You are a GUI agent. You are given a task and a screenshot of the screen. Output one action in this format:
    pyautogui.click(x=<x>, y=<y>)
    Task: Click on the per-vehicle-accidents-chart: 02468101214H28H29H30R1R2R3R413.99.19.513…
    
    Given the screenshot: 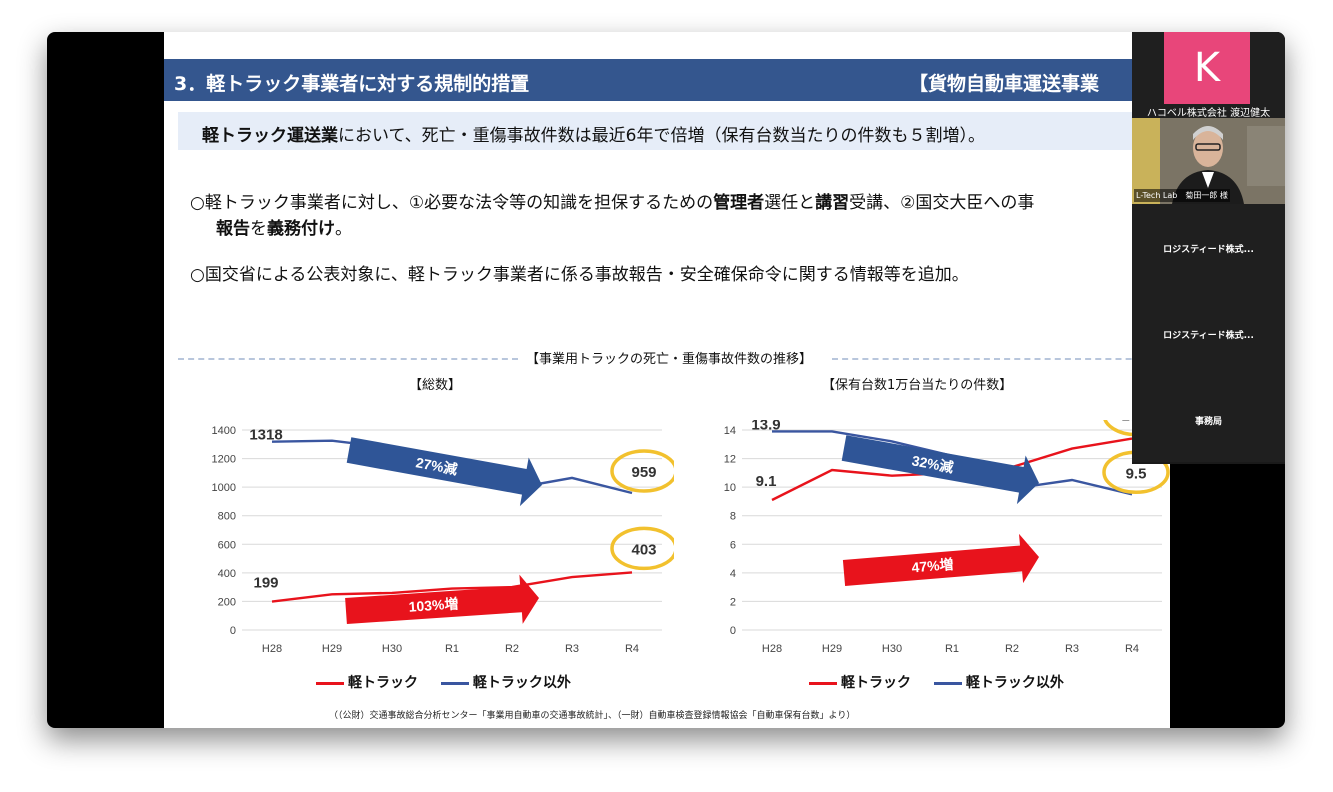 What is the action you would take?
    pyautogui.click(x=947, y=537)
    